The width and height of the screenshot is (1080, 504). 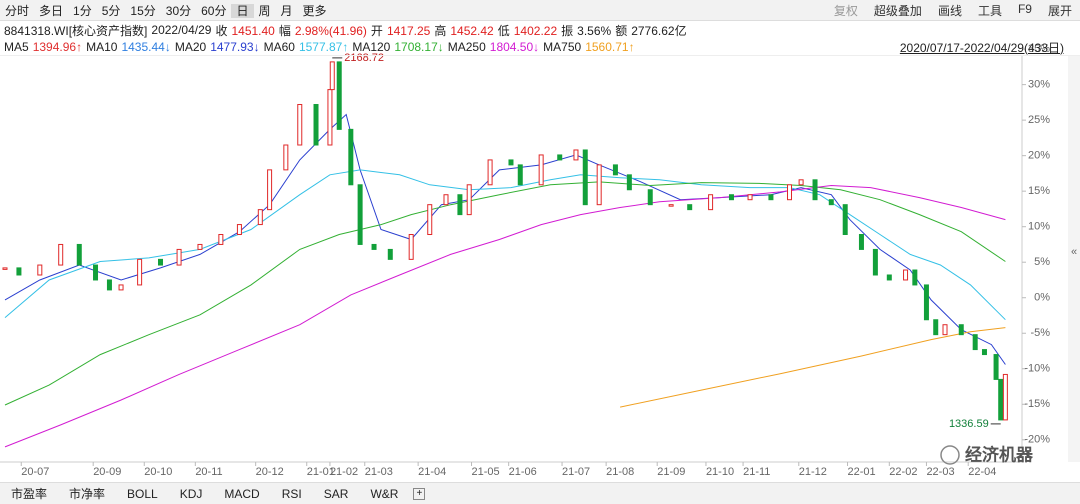 I want to click on period-tab: 月, so click(x=286, y=10).